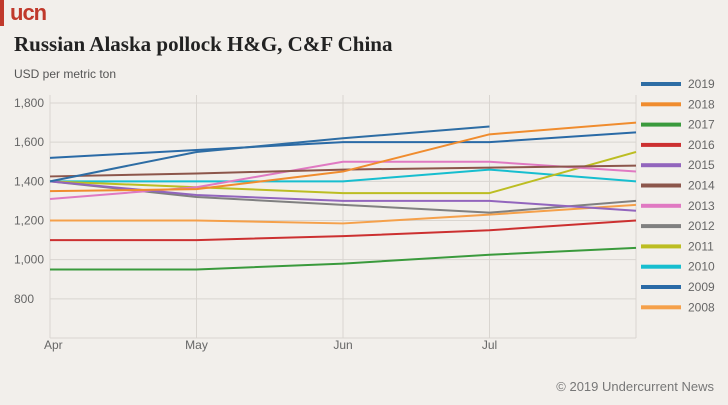 This screenshot has width=728, height=405. I want to click on legend-swatch-2015, so click(661, 165).